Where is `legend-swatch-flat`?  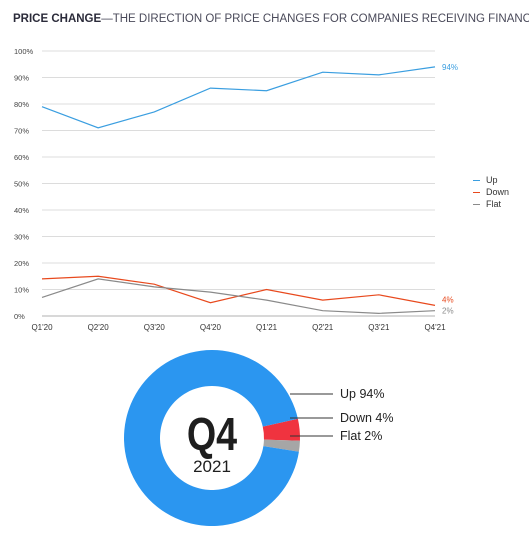 legend-swatch-flat is located at coordinates (476, 204).